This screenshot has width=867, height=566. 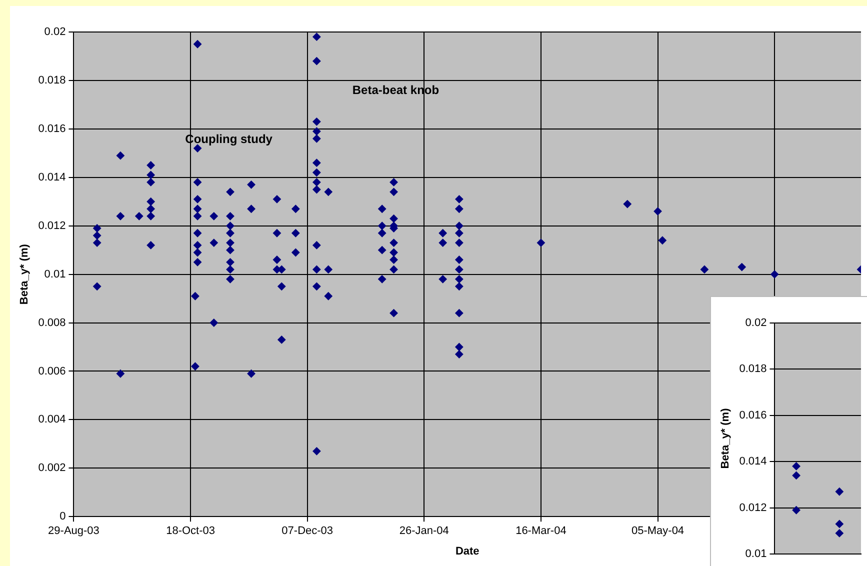 What do you see at coordinates (190, 531) in the screenshot?
I see `x-tick-label: 18-Oct-03` at bounding box center [190, 531].